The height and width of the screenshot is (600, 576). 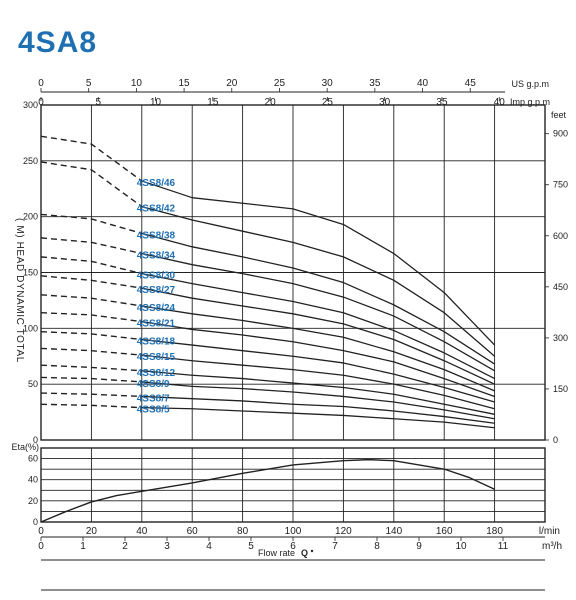 I want to click on imp-gpm-tick-label: 40, so click(x=500, y=102).